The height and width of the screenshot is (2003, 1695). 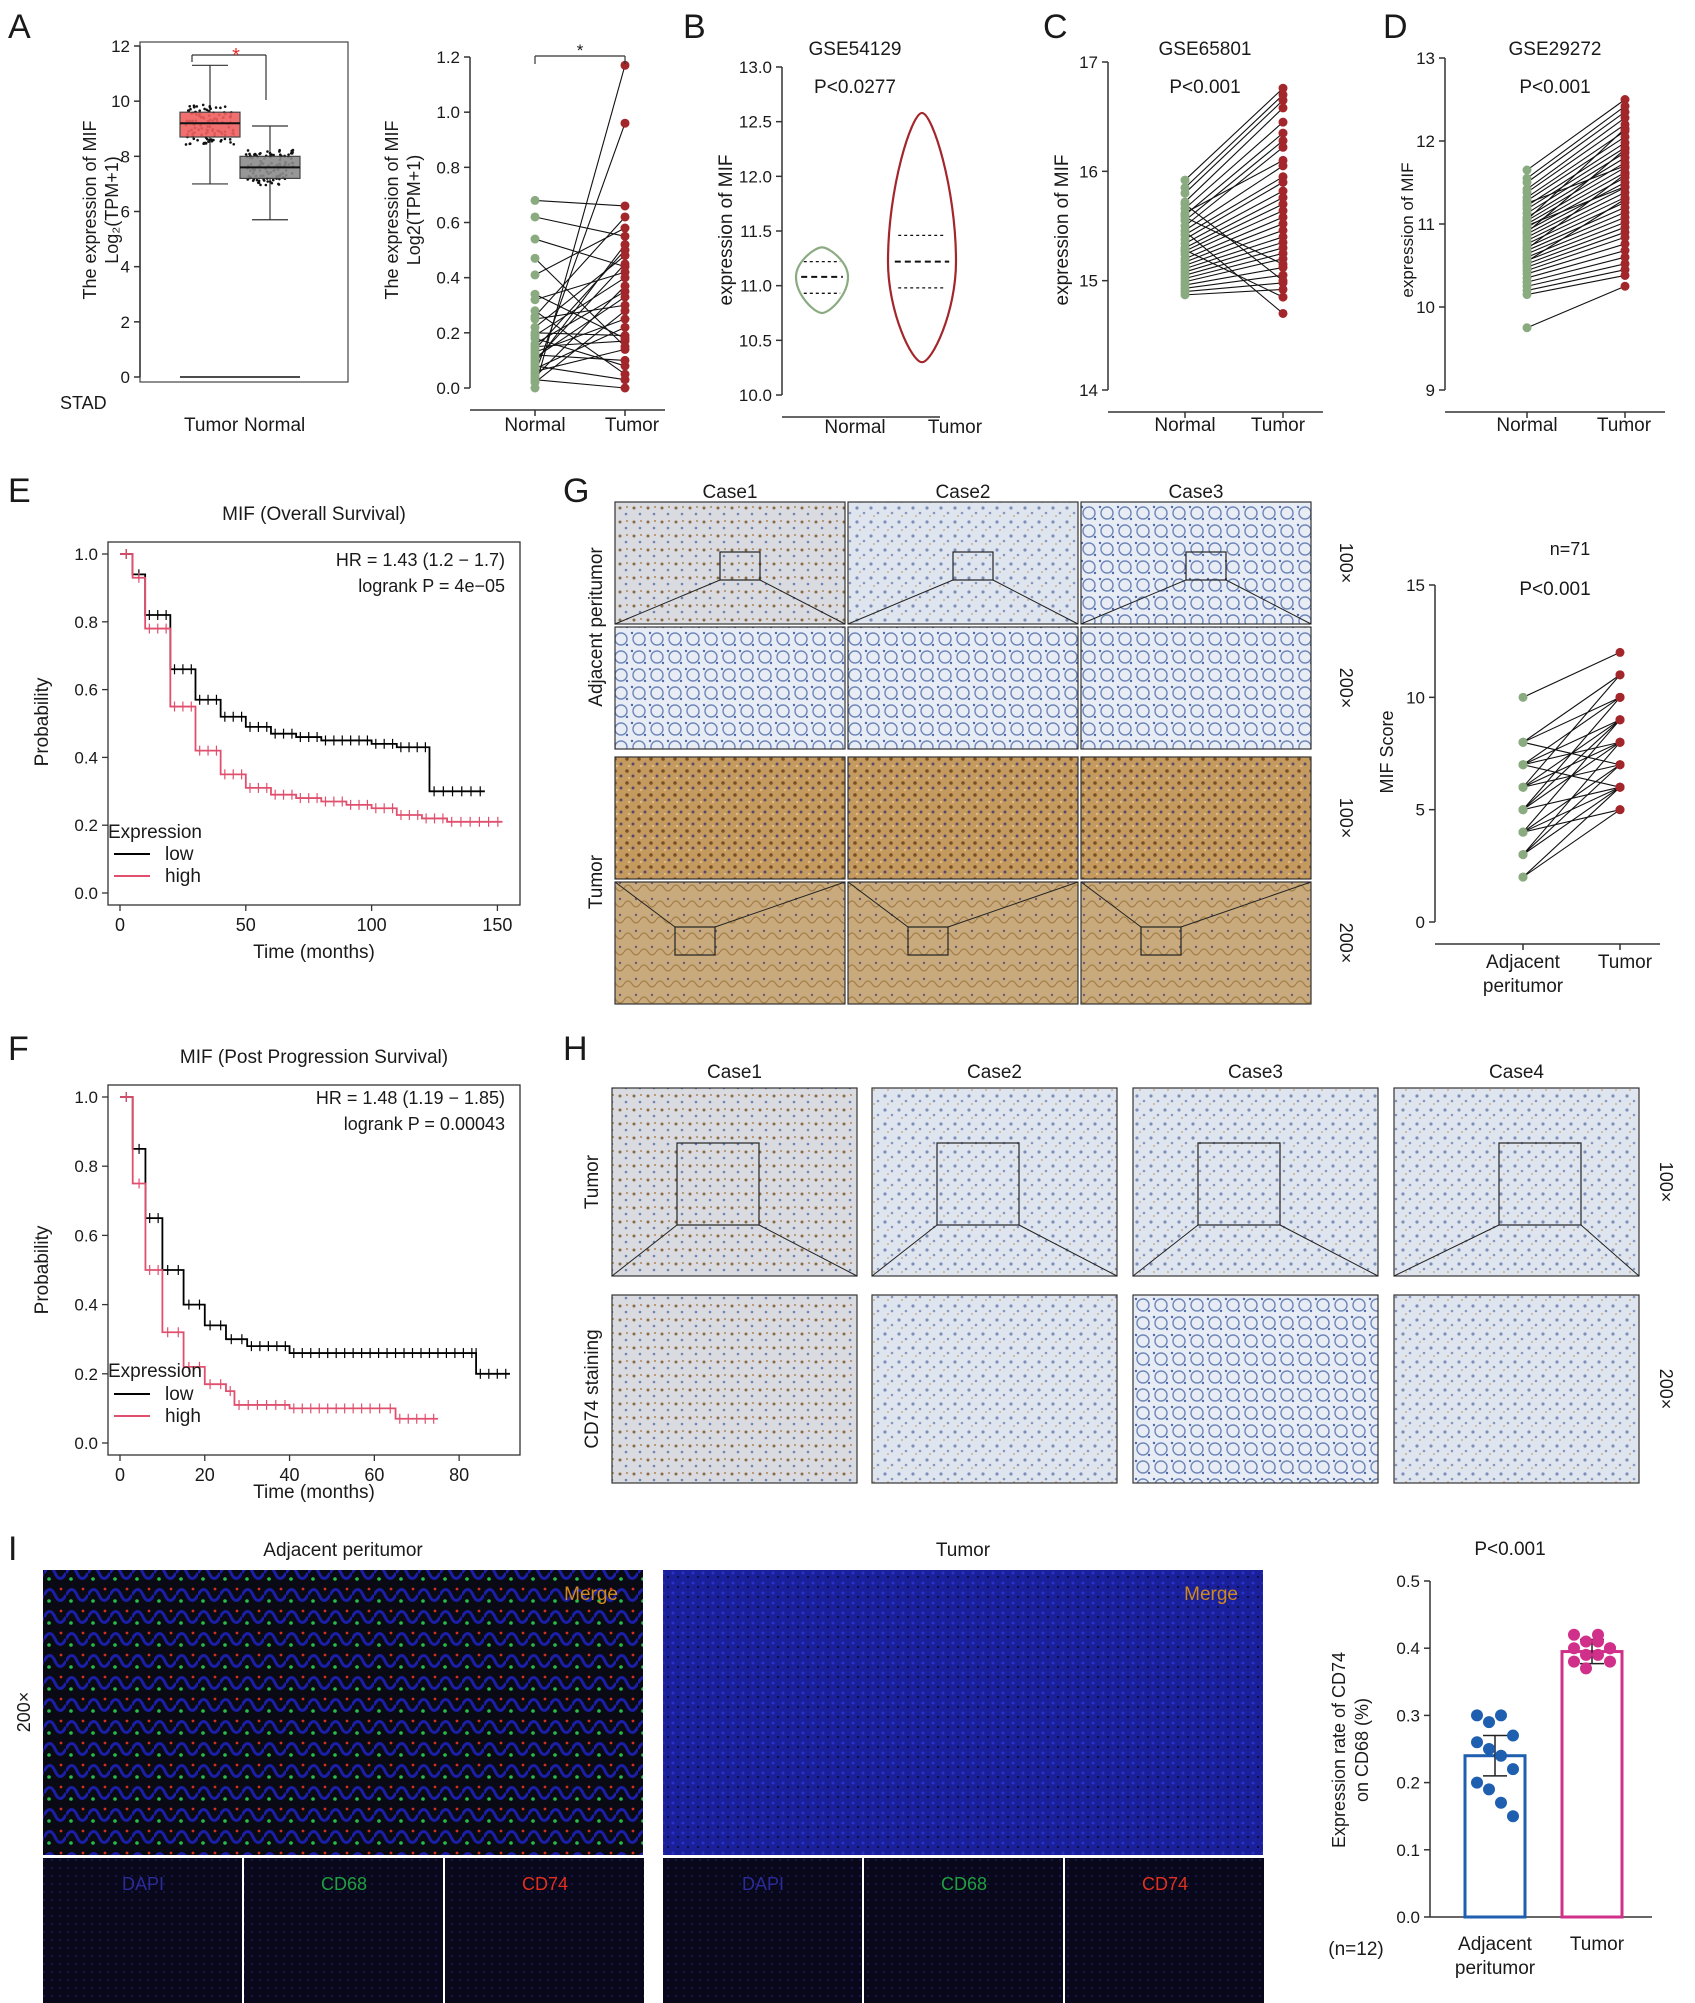 I want to click on panel-a2-y-tick-label: 0.4, so click(x=448, y=278).